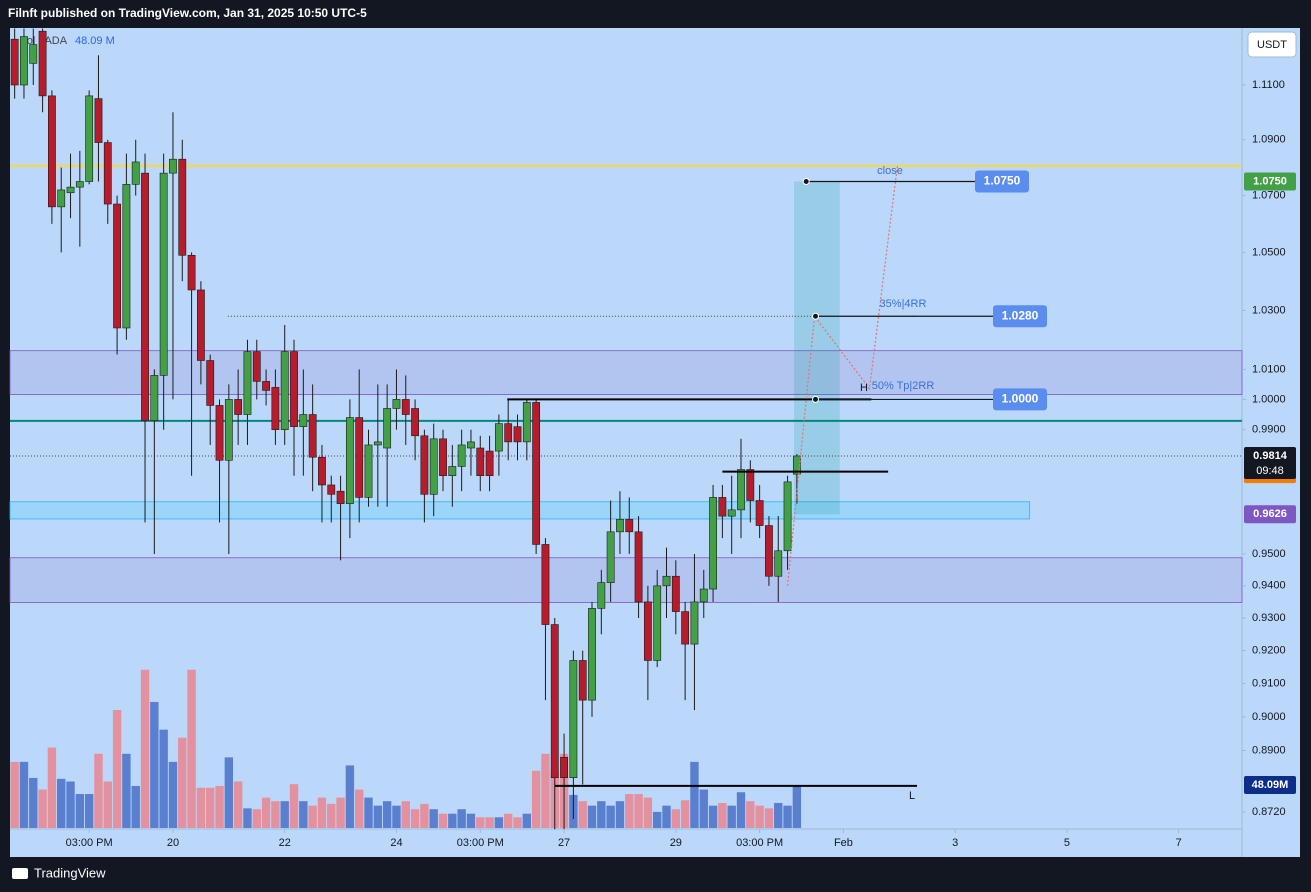  Describe the element at coordinates (396, 843) in the screenshot. I see `x-tick-label: 24` at that location.